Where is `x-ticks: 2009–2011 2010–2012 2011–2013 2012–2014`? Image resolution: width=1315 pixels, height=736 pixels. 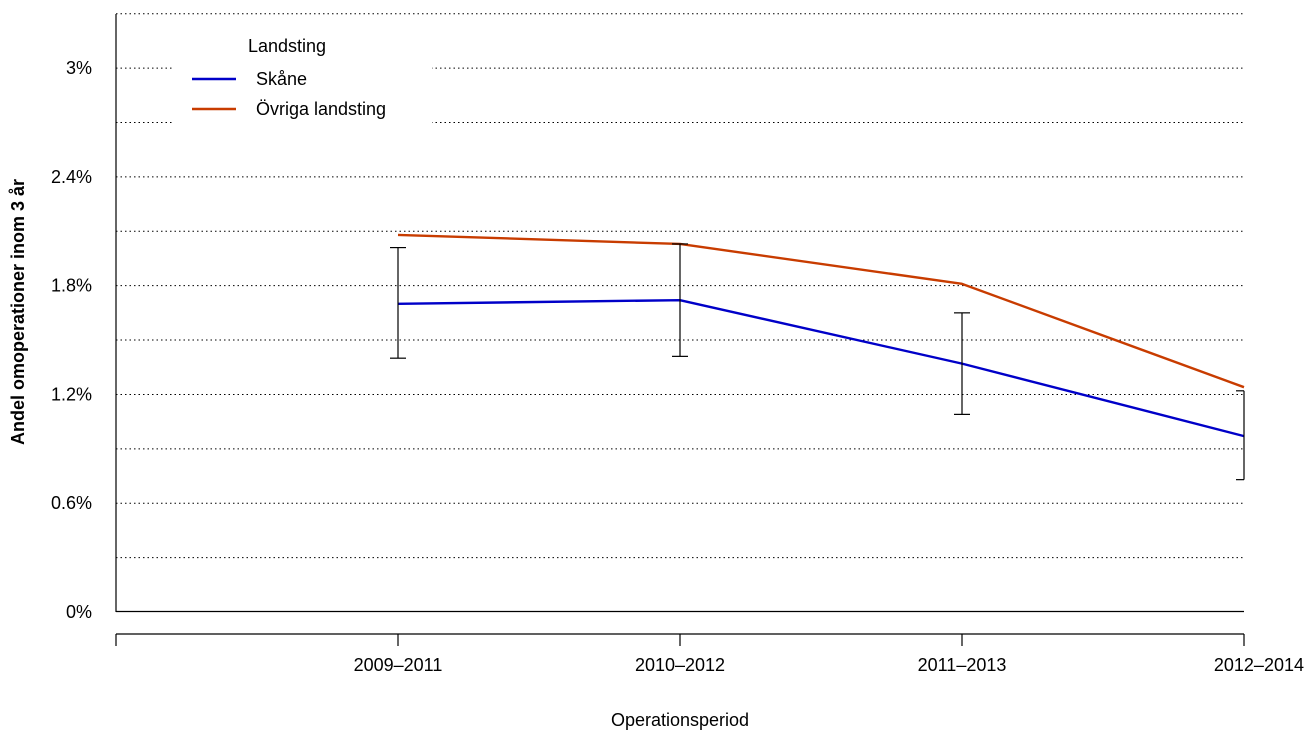 x-ticks: 2009–2011 2010–2012 2011–2013 2012–2014 is located at coordinates (709, 654).